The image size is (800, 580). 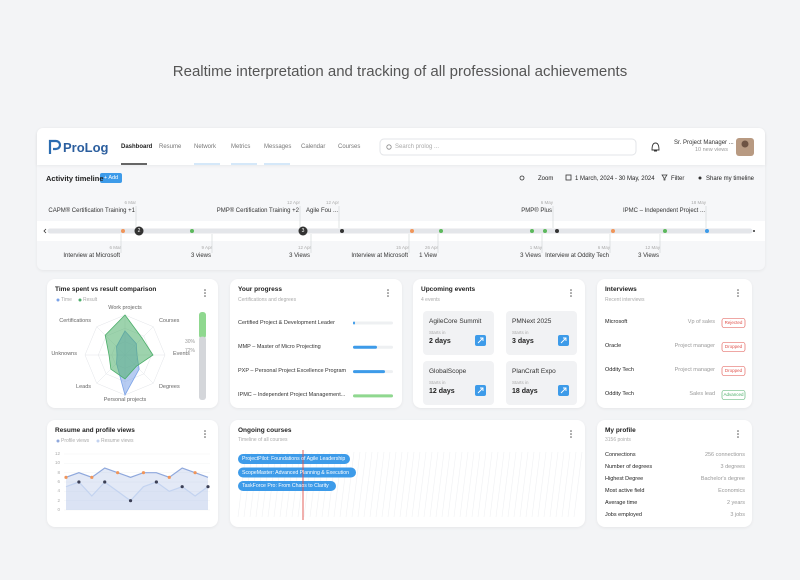 I want to click on arrow-icon, so click(x=563, y=340).